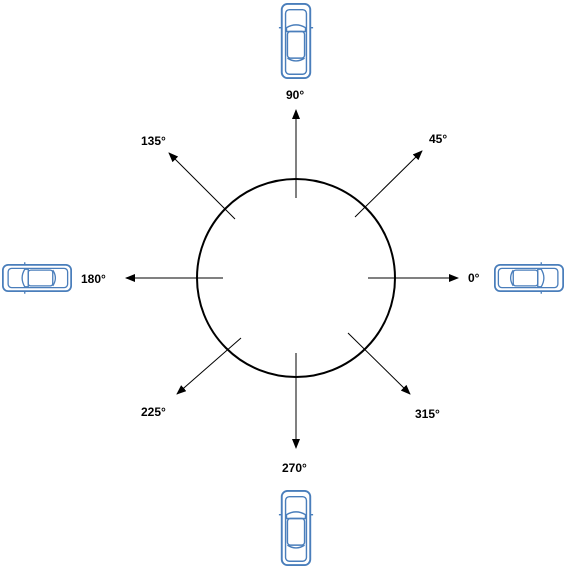 This screenshot has width=564, height=569. Describe the element at coordinates (438, 139) in the screenshot. I see `label-45: 45°` at that location.